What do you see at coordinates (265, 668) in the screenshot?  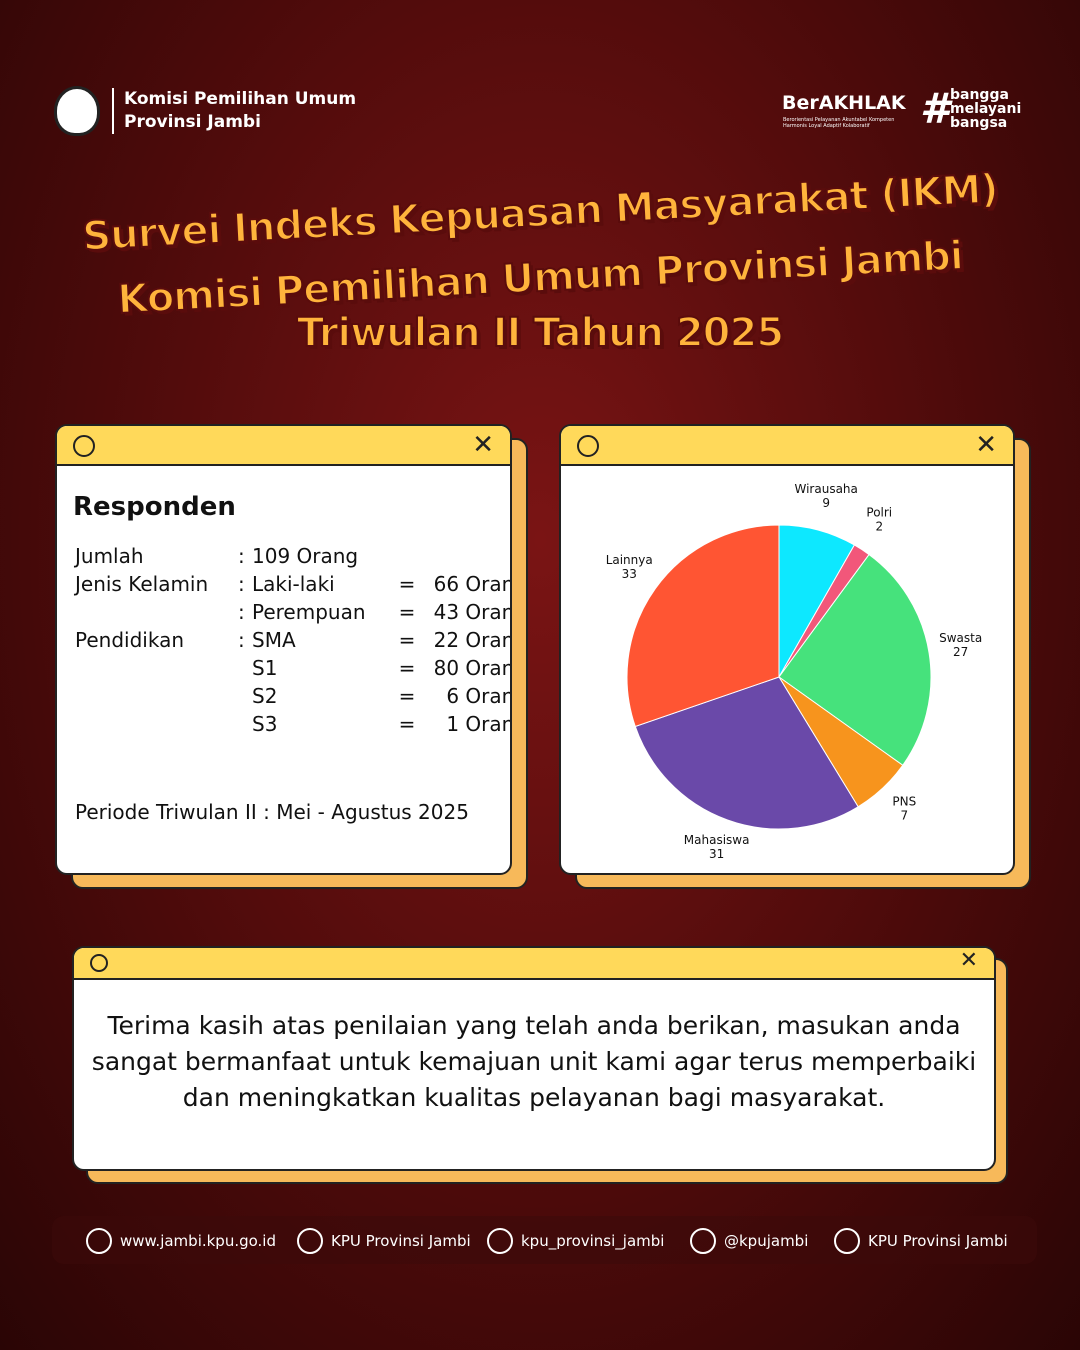 I see `table-cell: S1` at bounding box center [265, 668].